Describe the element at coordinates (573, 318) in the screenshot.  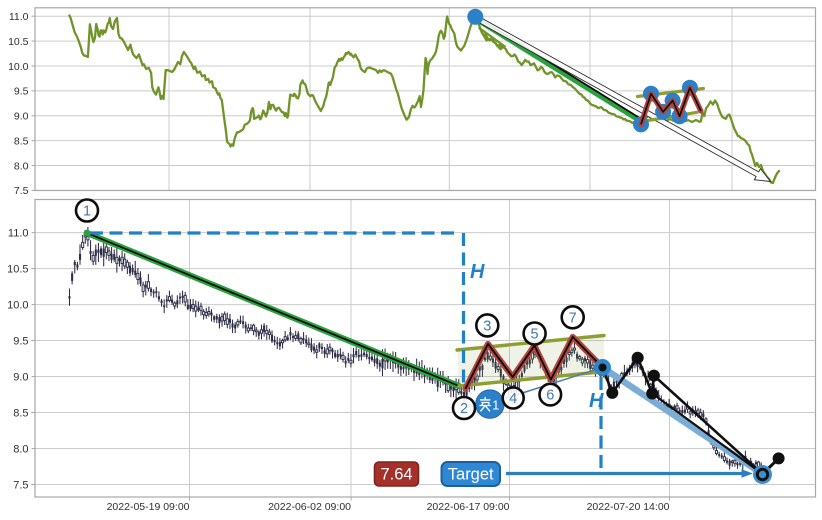
I see `svg-text: 7` at that location.